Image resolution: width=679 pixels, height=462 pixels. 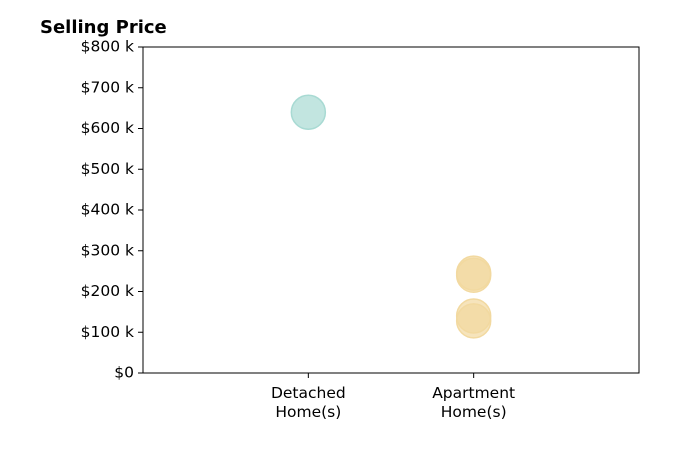 What do you see at coordinates (107, 291) in the screenshot?
I see `y-tick-label-2: $200 k` at bounding box center [107, 291].